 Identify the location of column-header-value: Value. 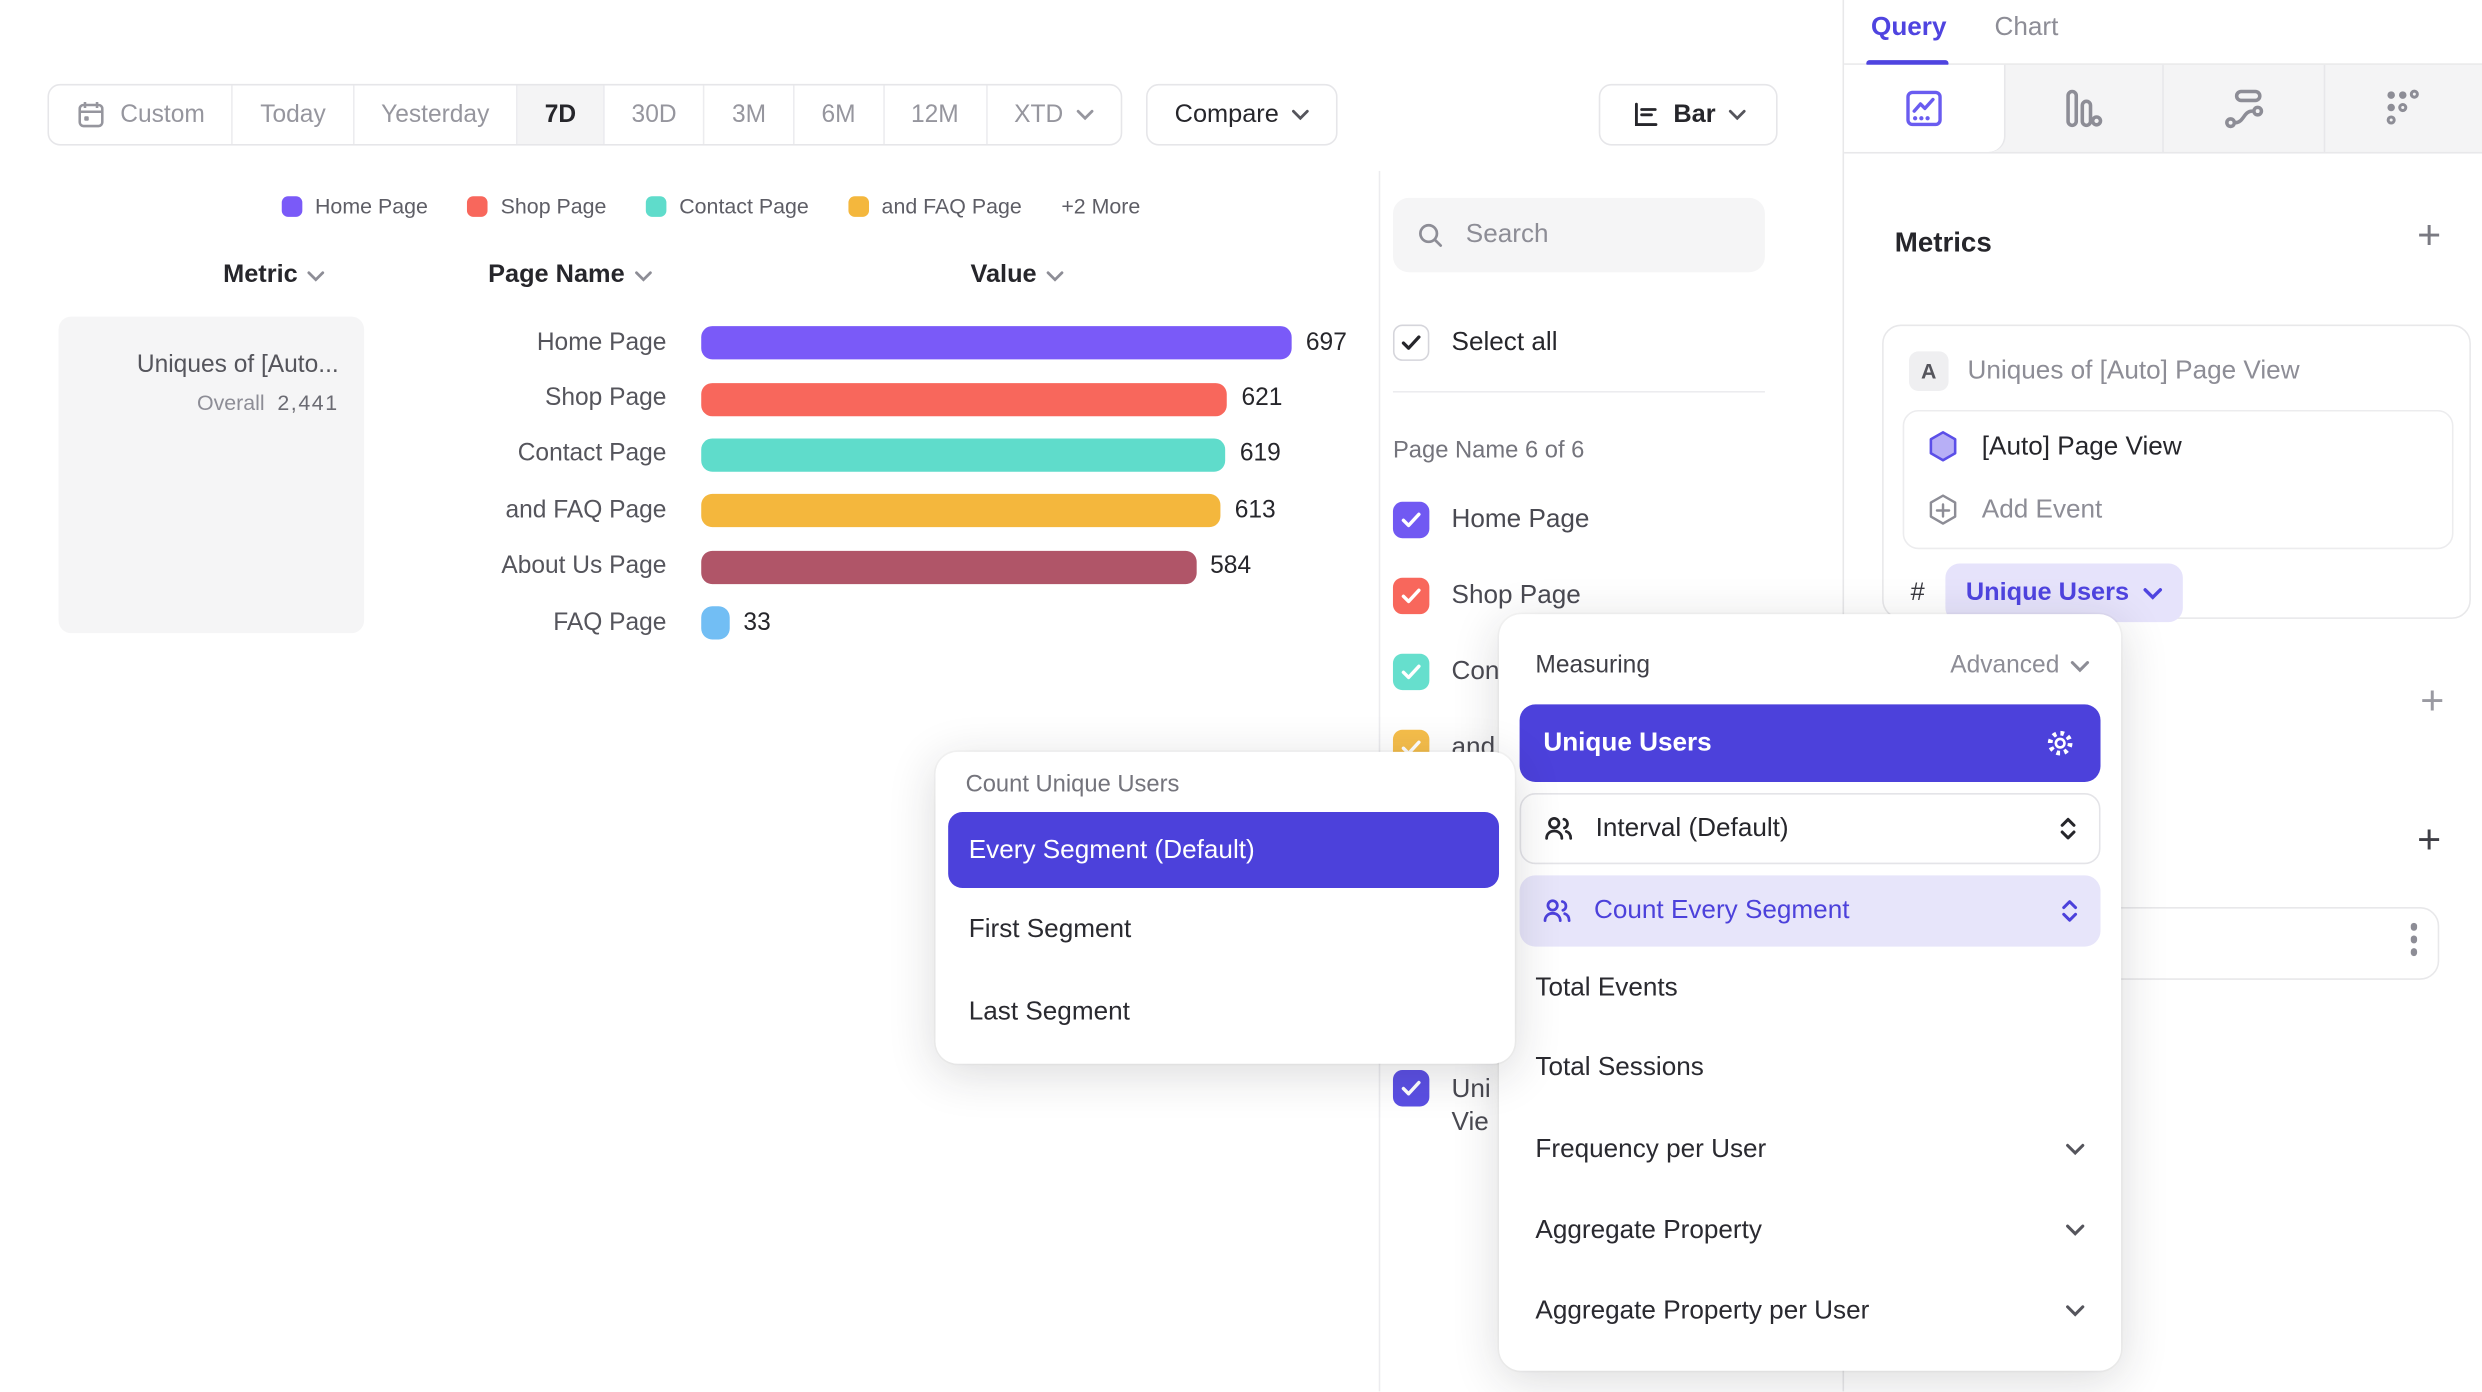
(1017, 275).